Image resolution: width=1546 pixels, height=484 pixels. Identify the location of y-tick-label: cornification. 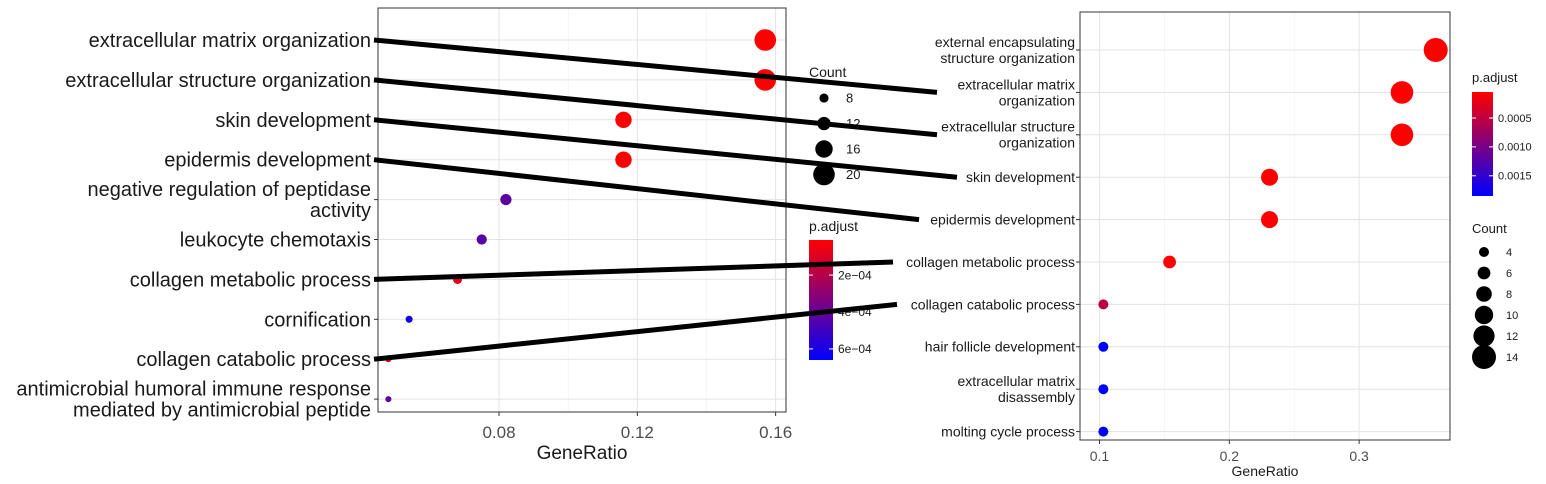
(317, 320).